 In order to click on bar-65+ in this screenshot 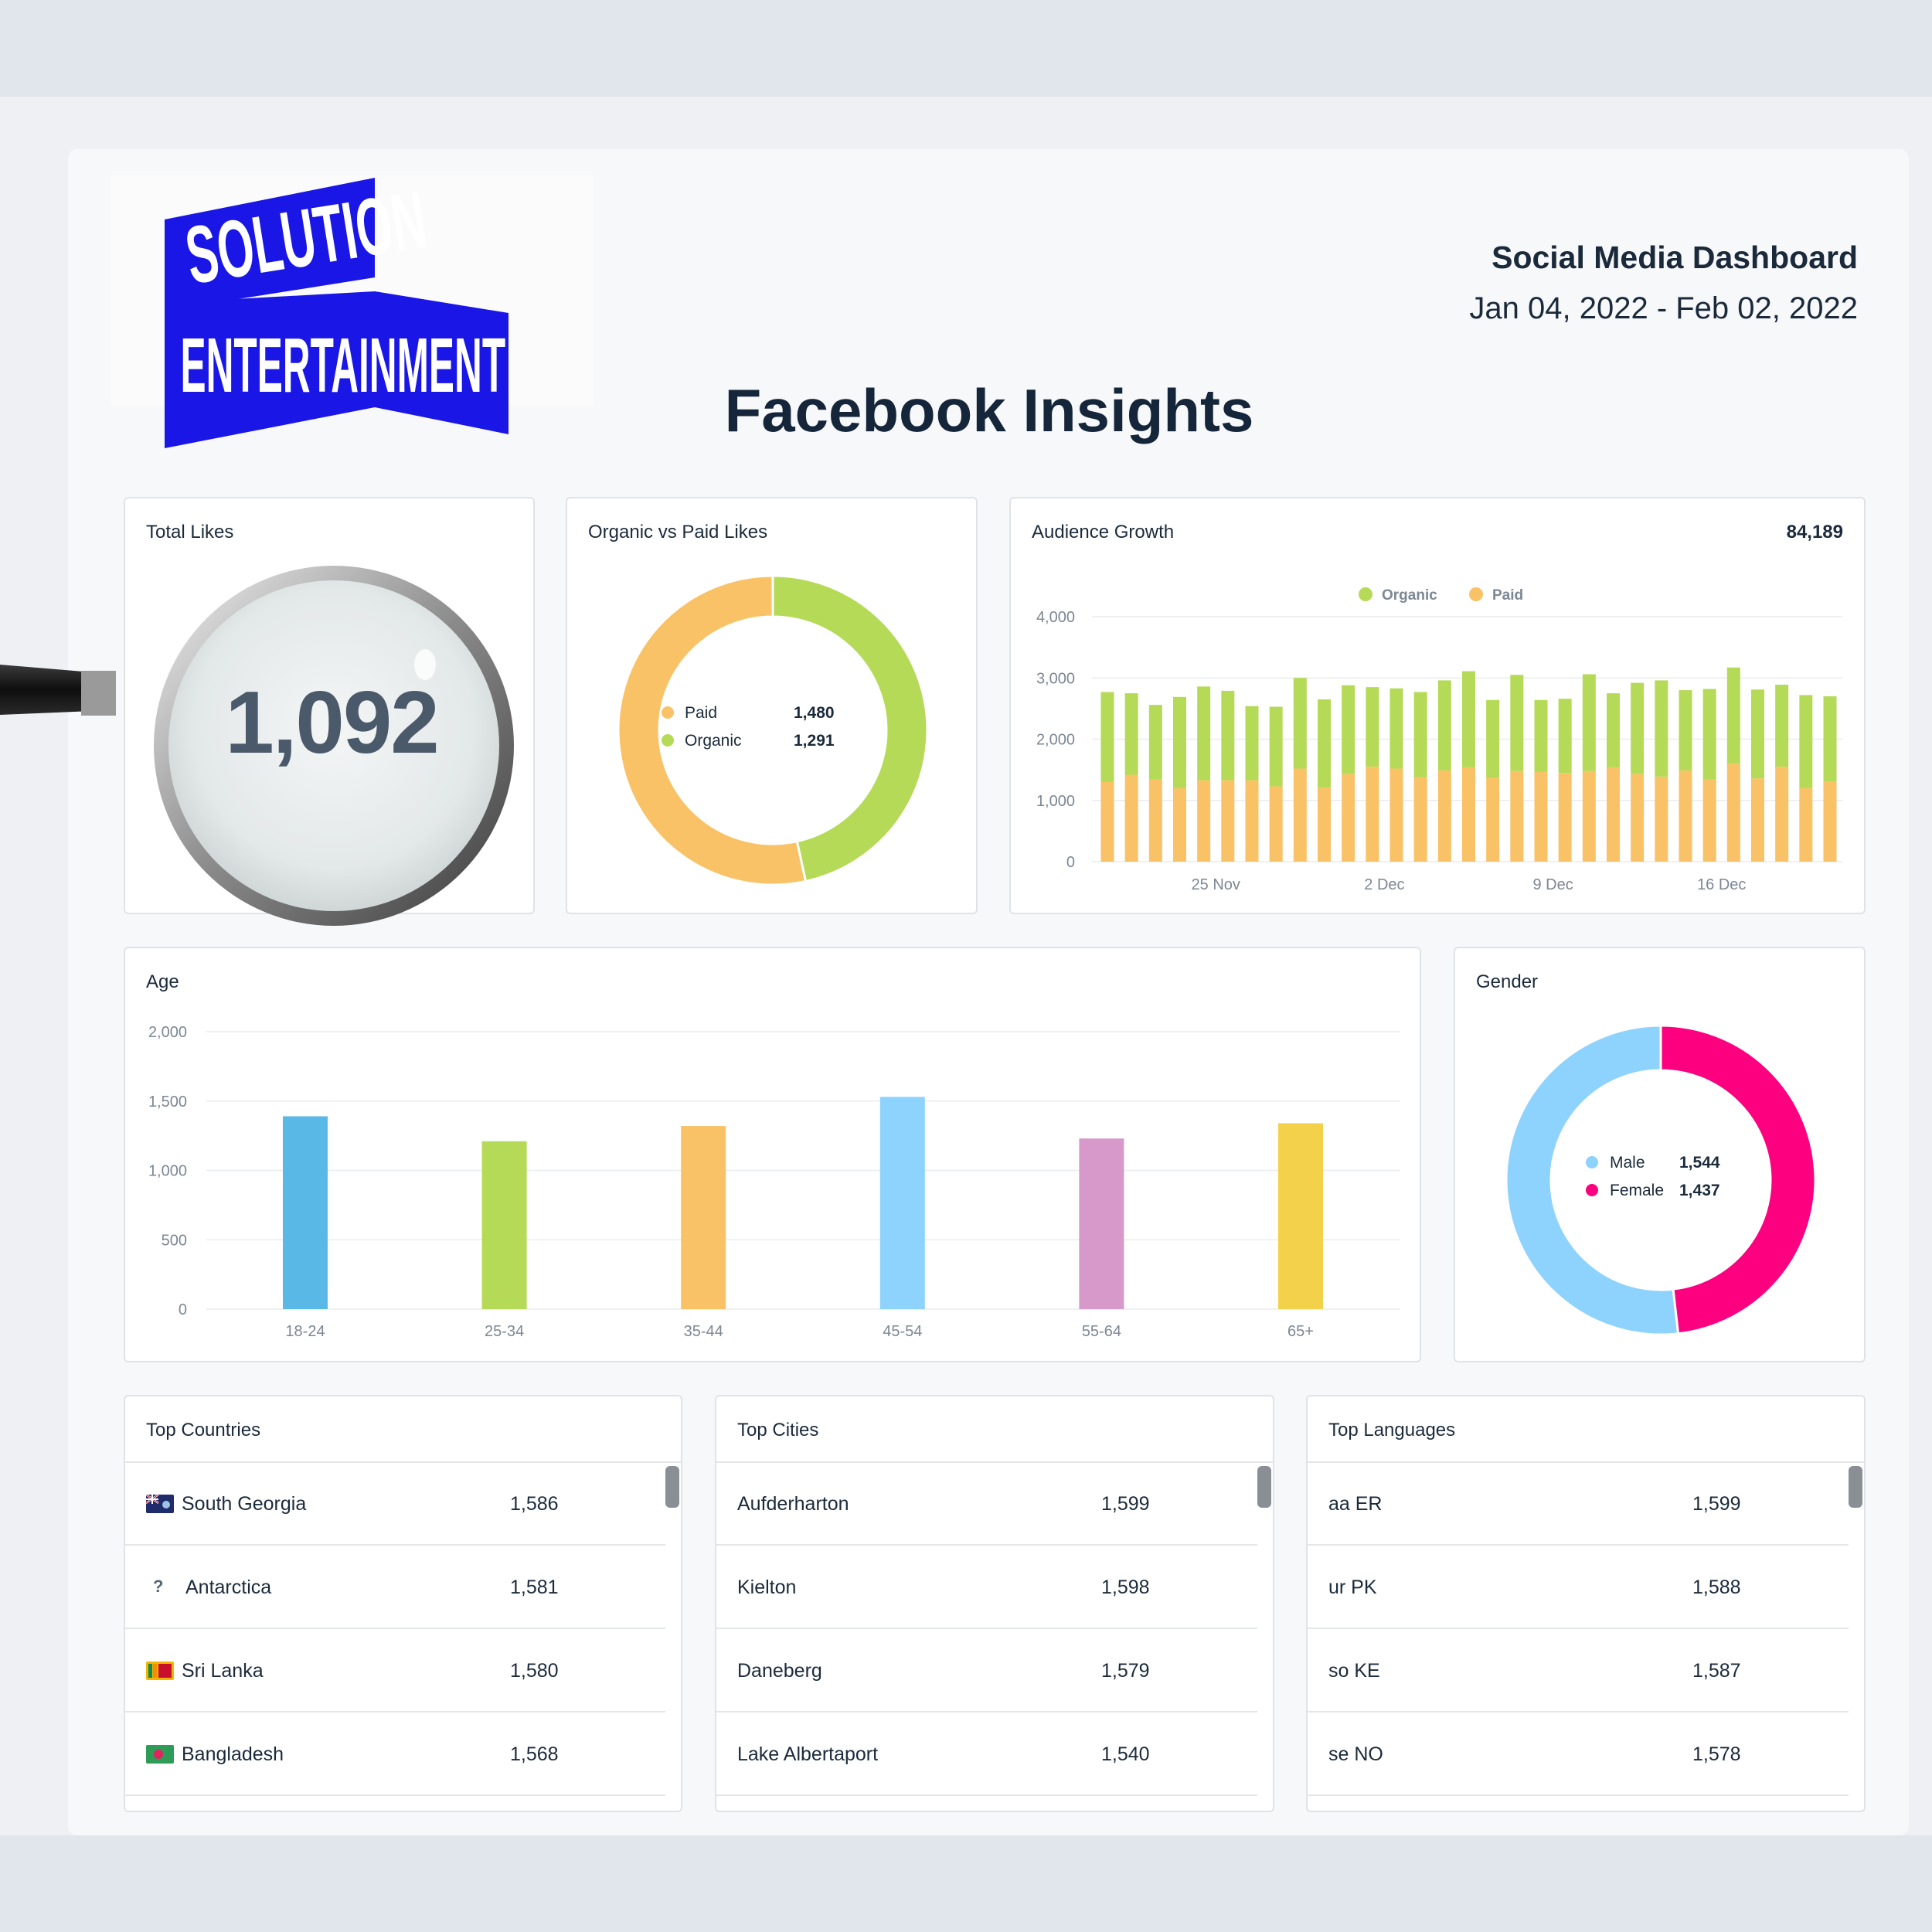, I will do `click(1300, 1216)`.